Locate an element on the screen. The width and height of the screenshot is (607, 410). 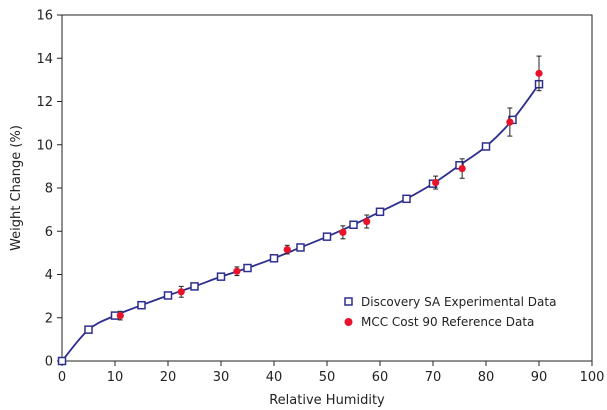
x-tick-label: 40 is located at coordinates (274, 377).